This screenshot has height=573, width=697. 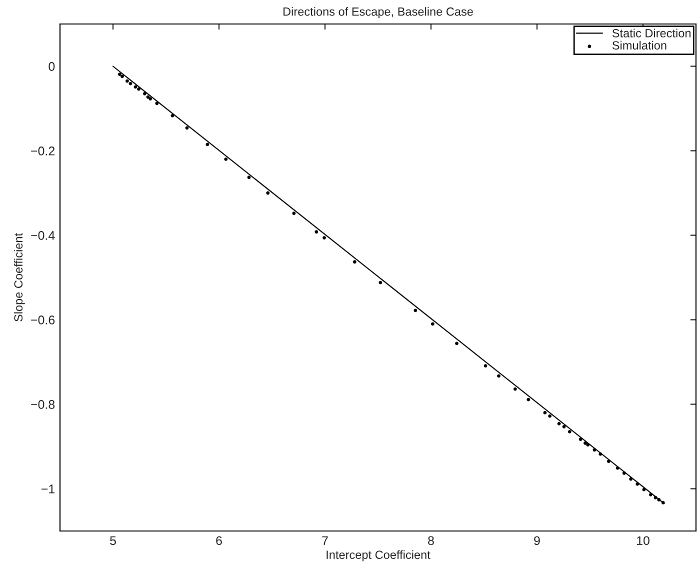 I want to click on x-tick-label: 5, so click(x=113, y=541).